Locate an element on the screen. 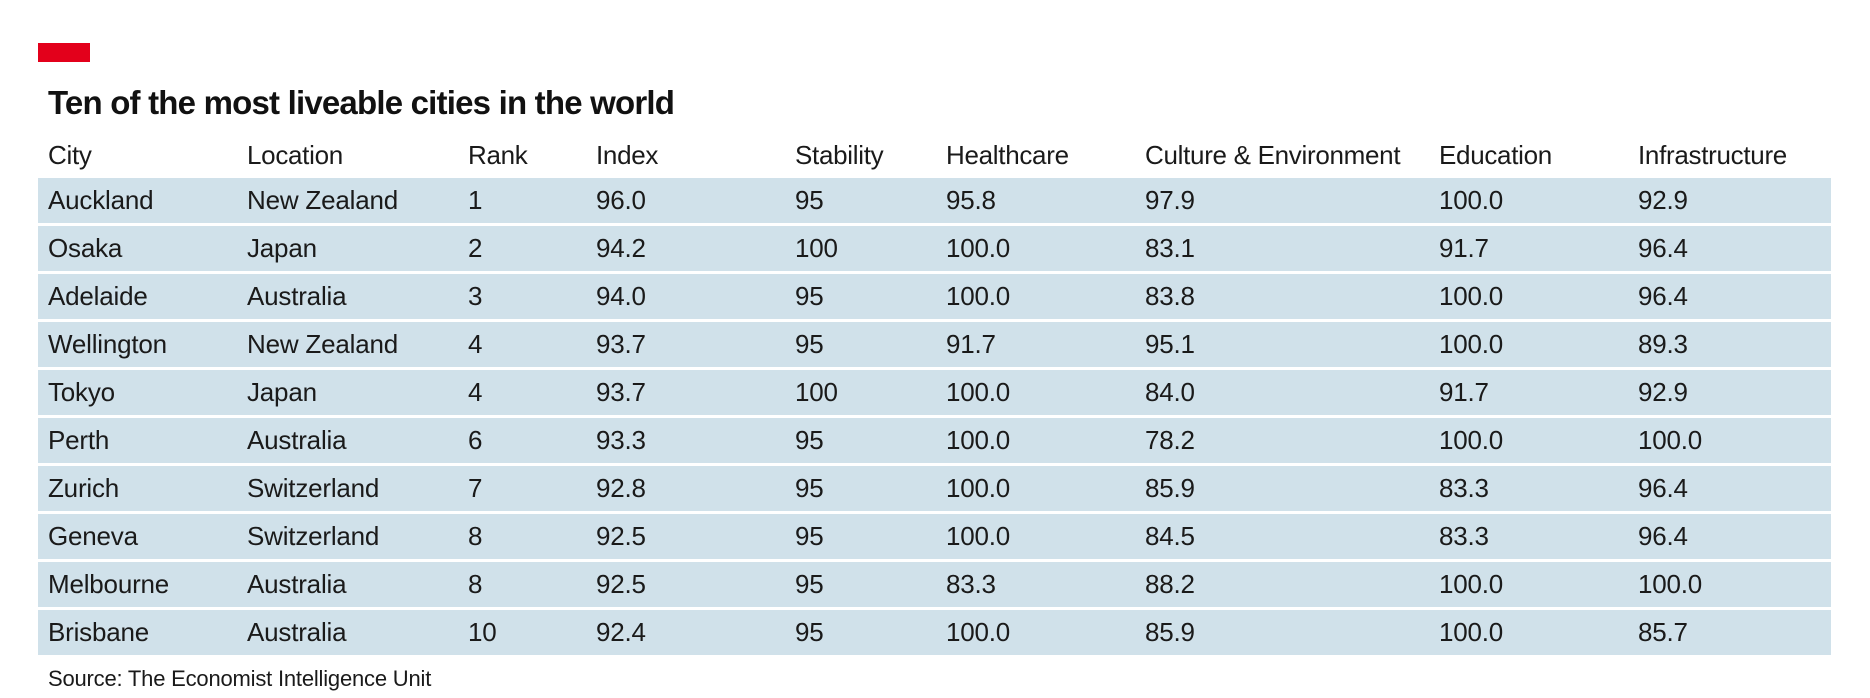  column-header-index: Index is located at coordinates (627, 154).